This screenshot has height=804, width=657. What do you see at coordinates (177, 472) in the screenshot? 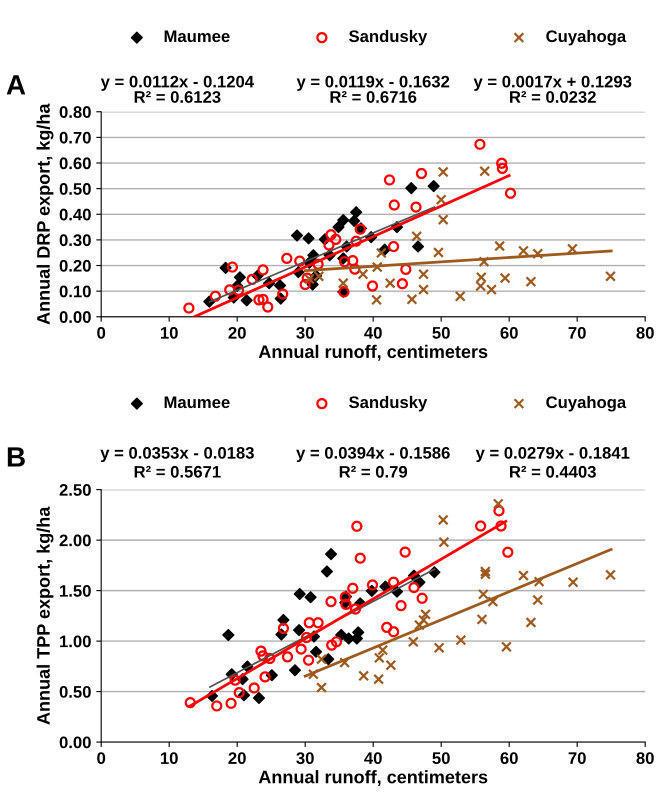
I see `text: R² = 0.5671` at bounding box center [177, 472].